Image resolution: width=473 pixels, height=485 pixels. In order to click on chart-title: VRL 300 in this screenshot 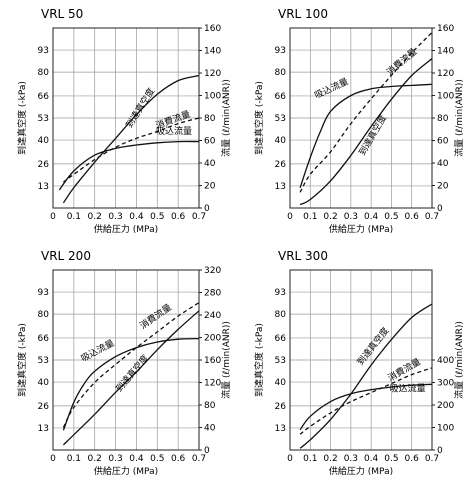, I will do `click(303, 256)`.